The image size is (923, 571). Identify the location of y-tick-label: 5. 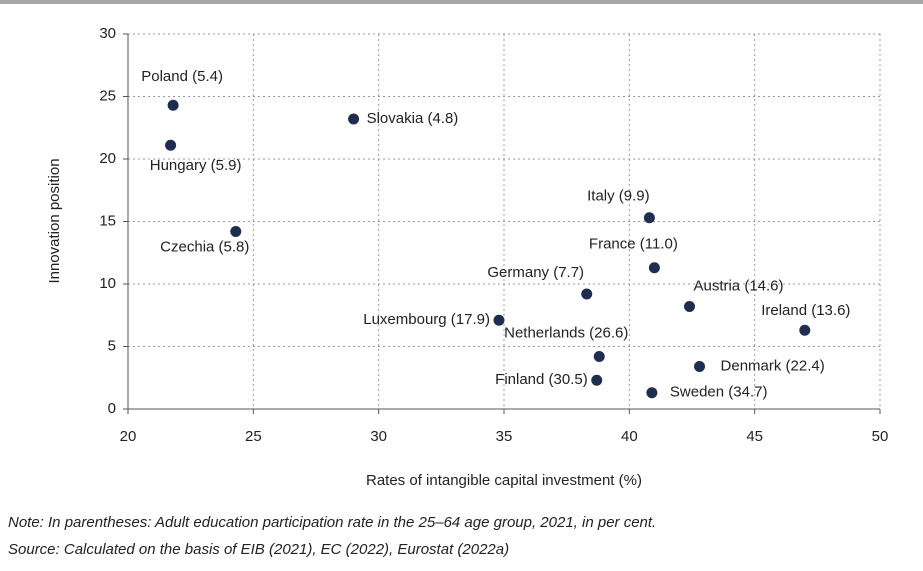
(112, 345).